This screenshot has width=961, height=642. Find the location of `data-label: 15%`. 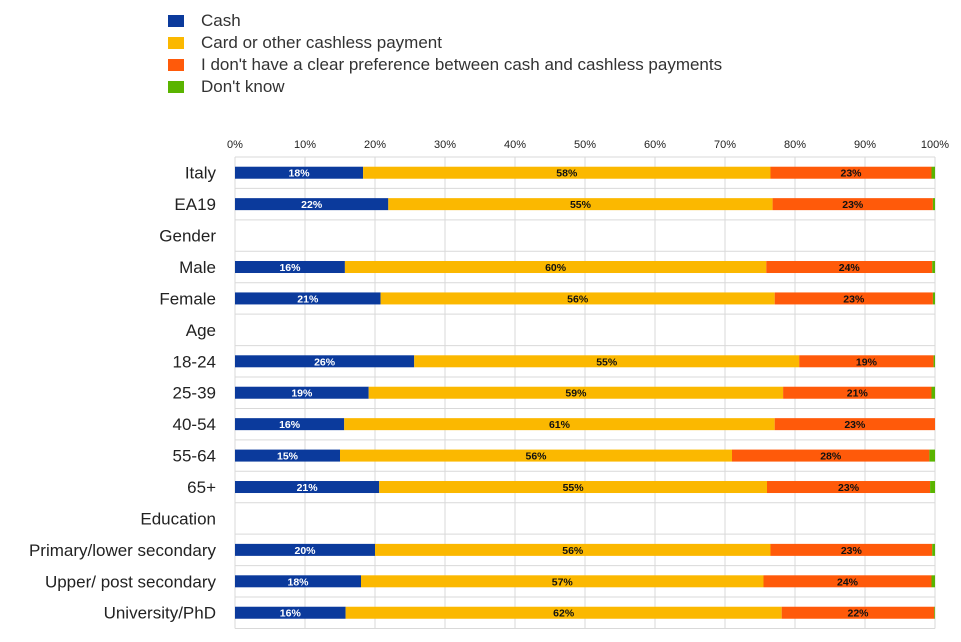

data-label: 15% is located at coordinates (288, 457).